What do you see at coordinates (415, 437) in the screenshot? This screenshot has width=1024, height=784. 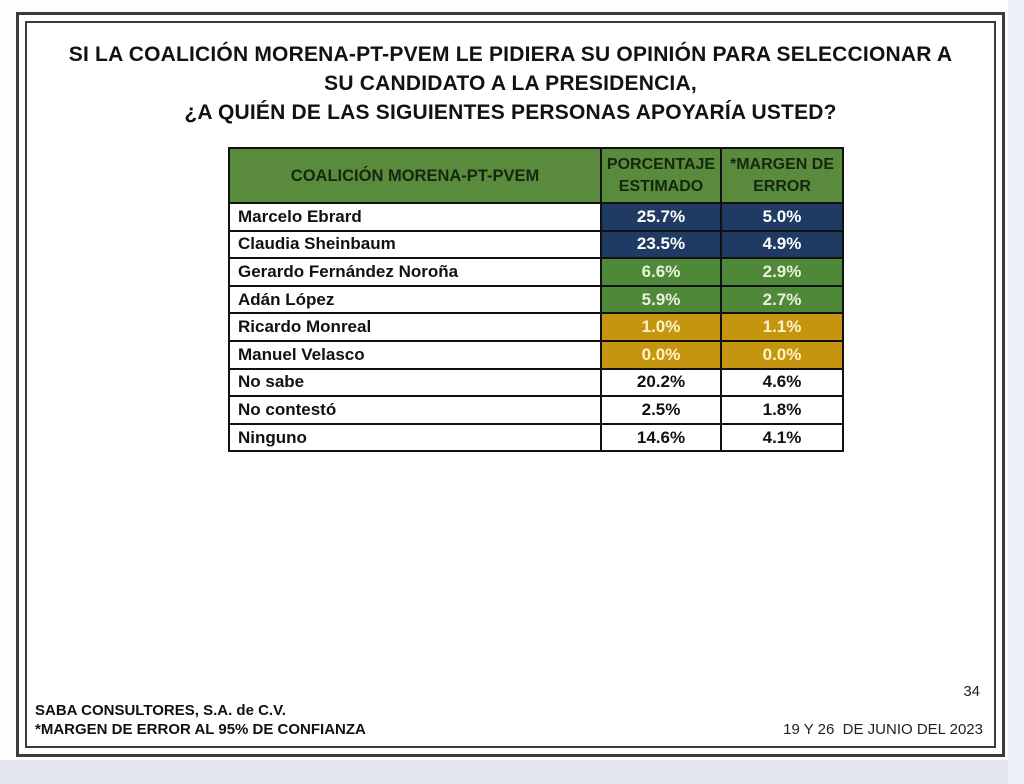 I see `response-label: Ninguno` at bounding box center [415, 437].